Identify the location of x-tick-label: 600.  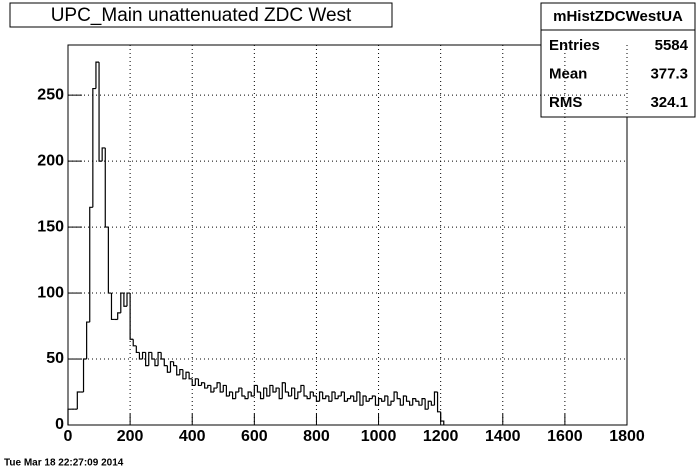
(254, 436).